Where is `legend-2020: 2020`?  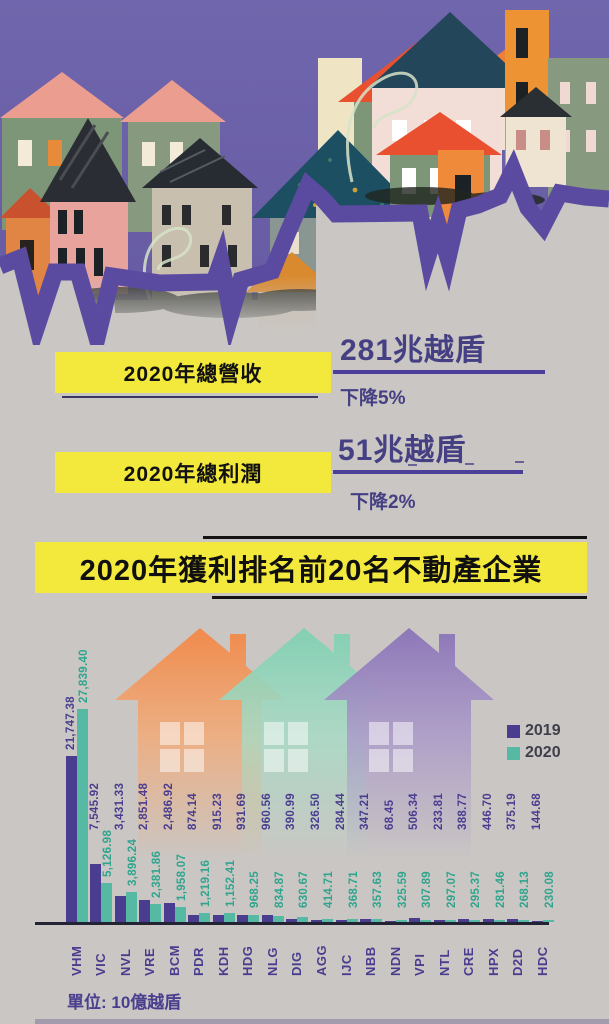
legend-2020: 2020 is located at coordinates (534, 753).